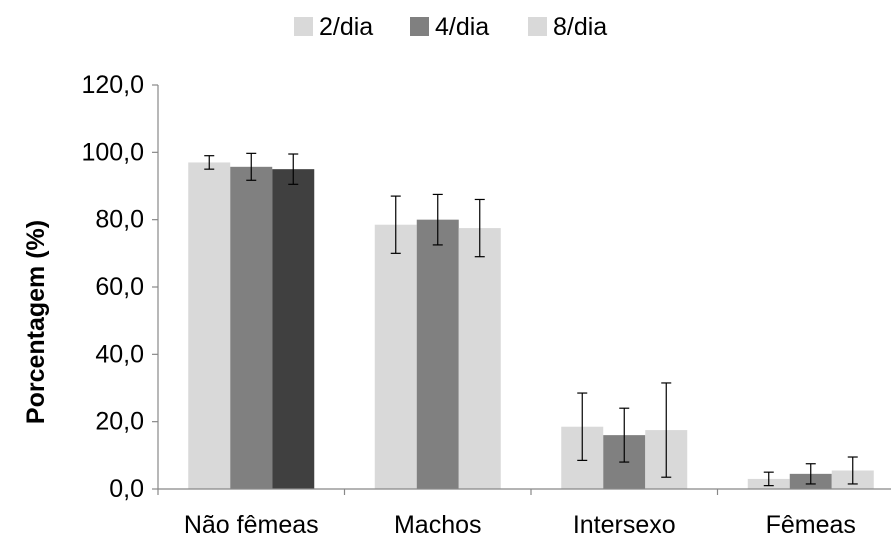 The height and width of the screenshot is (541, 891). What do you see at coordinates (119, 220) in the screenshot?
I see `y-tick-label: 80,0` at bounding box center [119, 220].